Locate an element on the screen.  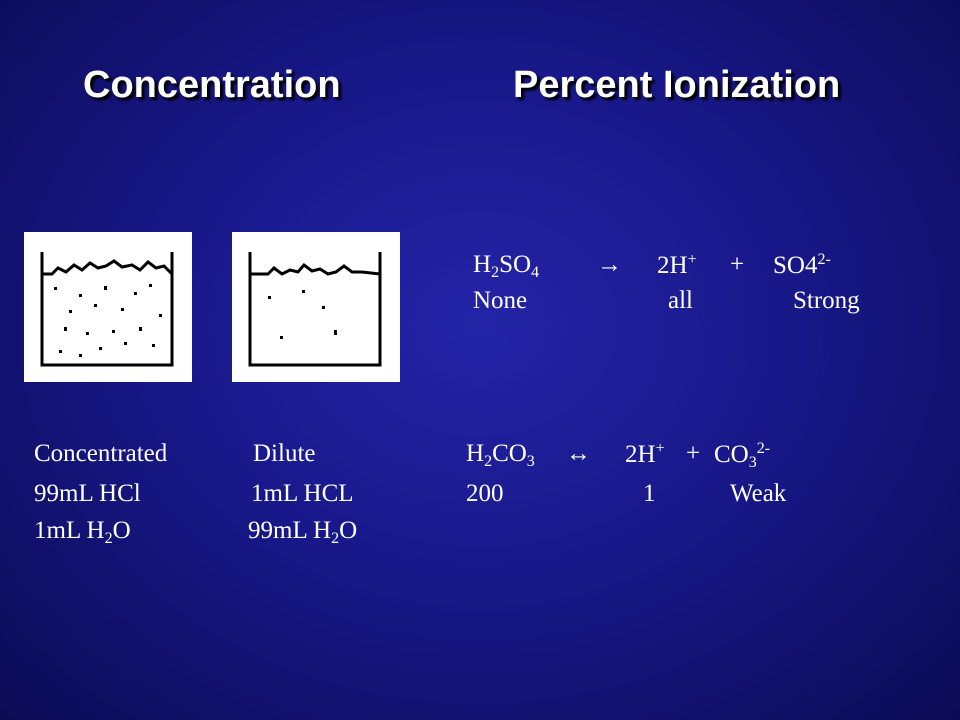
solution-water: 1mL H2O is located at coordinates (82, 532).